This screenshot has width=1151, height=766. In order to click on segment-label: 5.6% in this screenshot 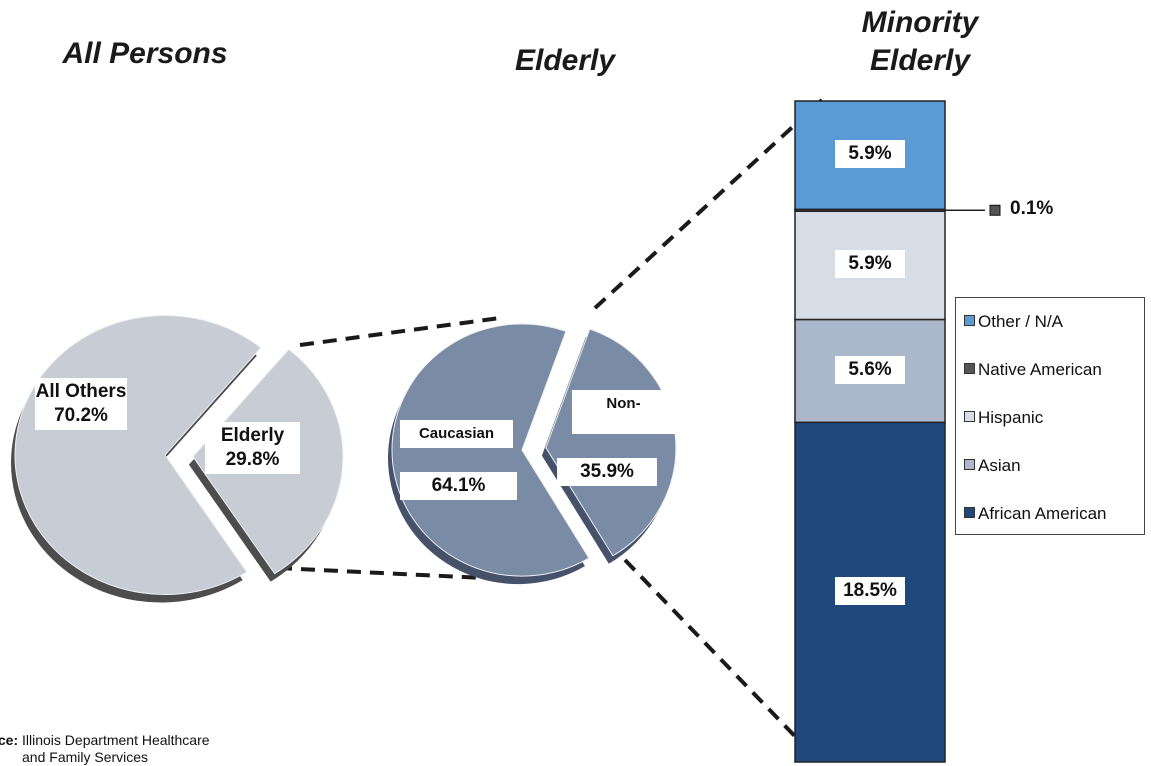, I will do `click(870, 369)`.